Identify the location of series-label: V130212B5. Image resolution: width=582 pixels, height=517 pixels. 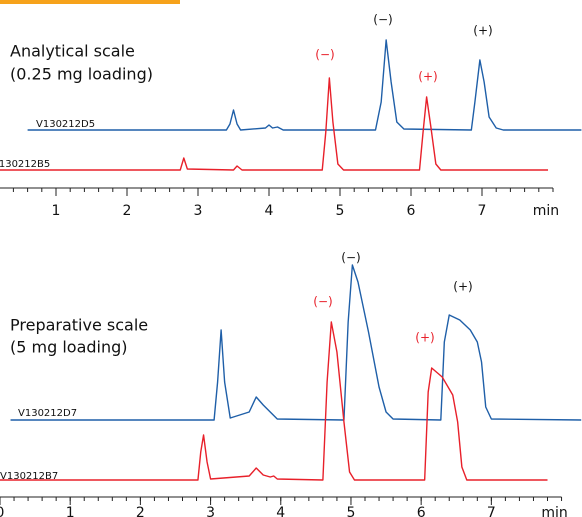
(25, 164).